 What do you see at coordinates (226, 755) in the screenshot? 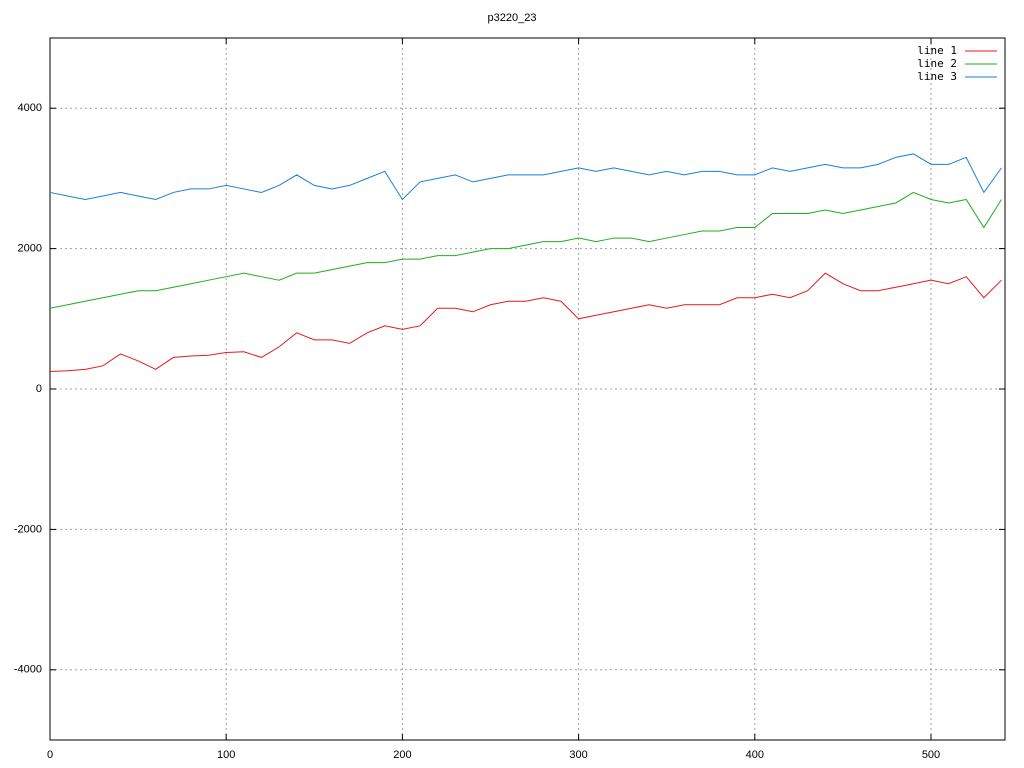
I see `x-tick-label: 100` at bounding box center [226, 755].